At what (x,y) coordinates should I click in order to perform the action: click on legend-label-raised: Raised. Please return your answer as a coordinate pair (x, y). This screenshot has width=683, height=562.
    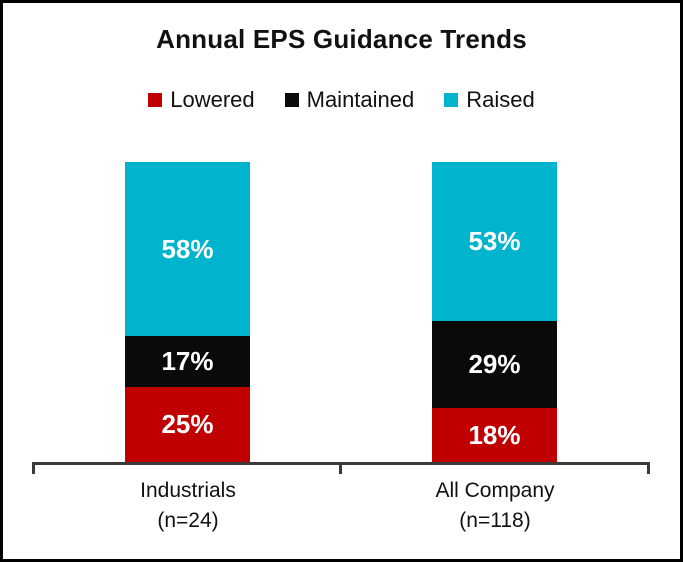
    Looking at the image, I should click on (500, 99).